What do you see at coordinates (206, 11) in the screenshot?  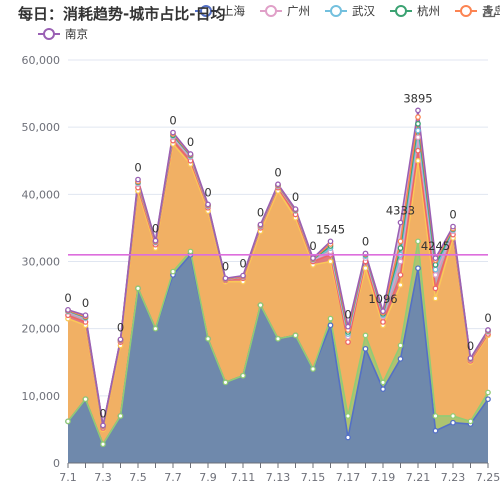 I see `legend-swatch-dot` at bounding box center [206, 11].